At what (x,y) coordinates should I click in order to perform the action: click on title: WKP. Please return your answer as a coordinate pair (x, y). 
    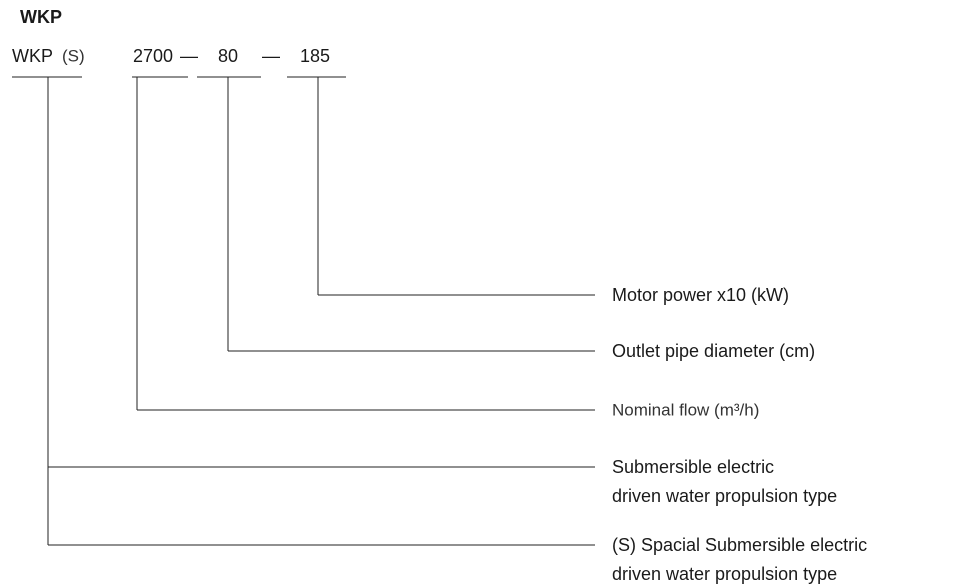
    Looking at the image, I should click on (41, 17).